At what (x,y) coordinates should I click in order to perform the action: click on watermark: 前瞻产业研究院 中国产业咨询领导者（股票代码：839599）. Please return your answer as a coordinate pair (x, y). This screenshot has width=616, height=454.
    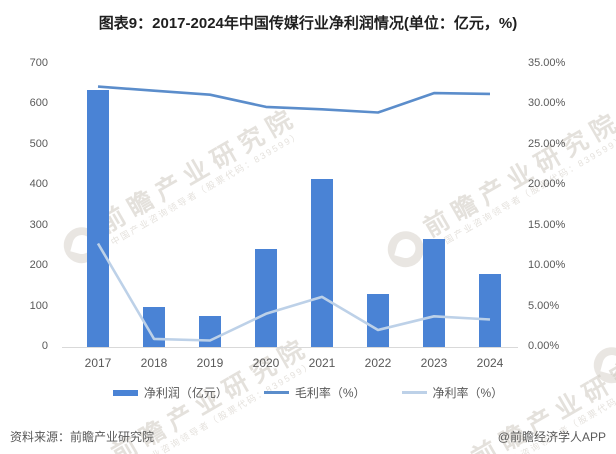
    Looking at the image, I should click on (601, 306).